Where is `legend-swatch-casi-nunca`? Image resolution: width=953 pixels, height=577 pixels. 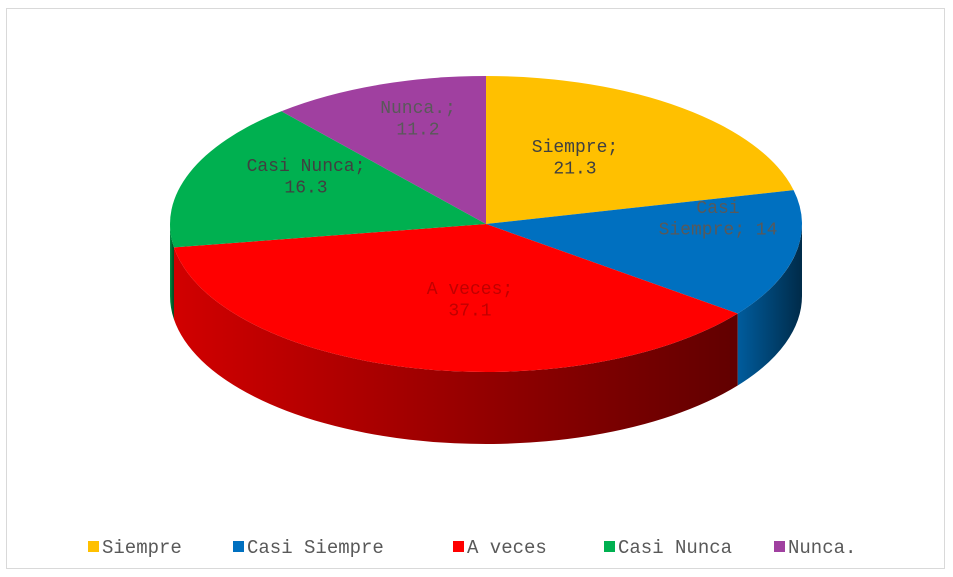 legend-swatch-casi-nunca is located at coordinates (609, 546).